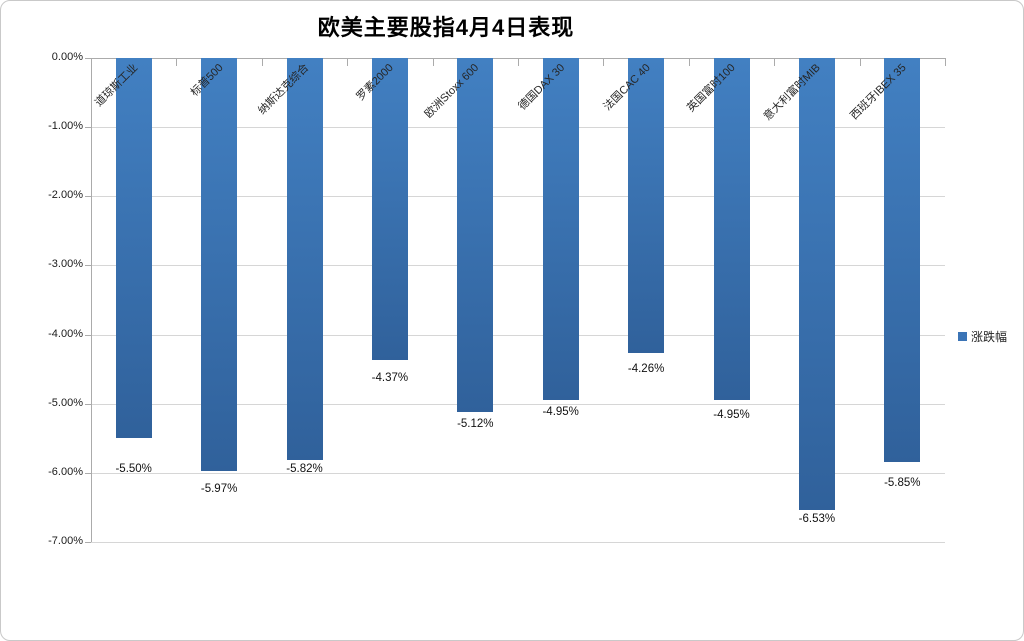 Image resolution: width=1024 pixels, height=641 pixels. I want to click on data-label-7: -4.26%, so click(646, 368).